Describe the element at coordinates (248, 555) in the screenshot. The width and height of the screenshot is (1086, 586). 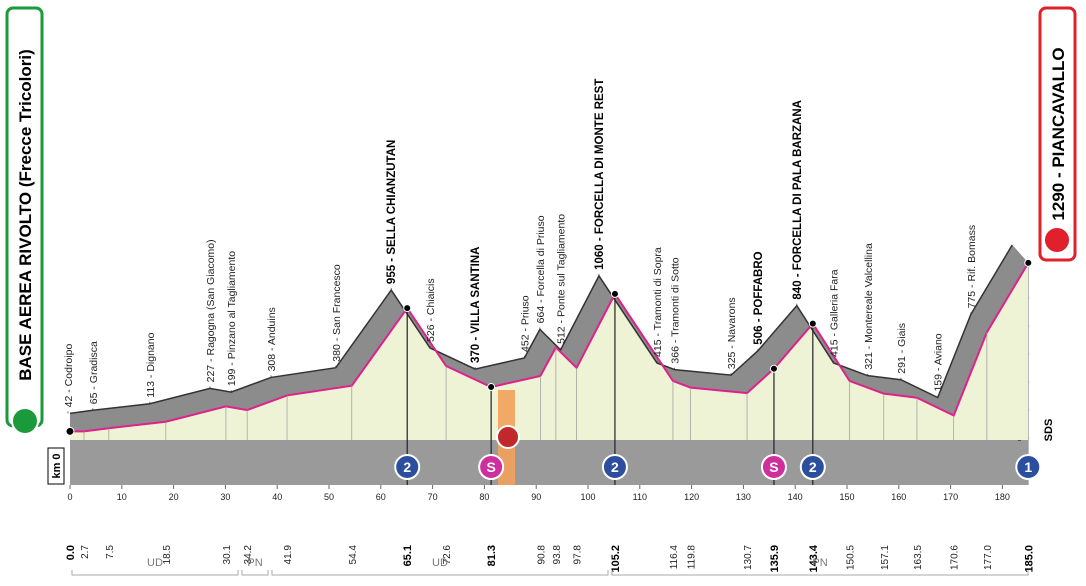
I see `waypoint-km: 34.2` at that location.